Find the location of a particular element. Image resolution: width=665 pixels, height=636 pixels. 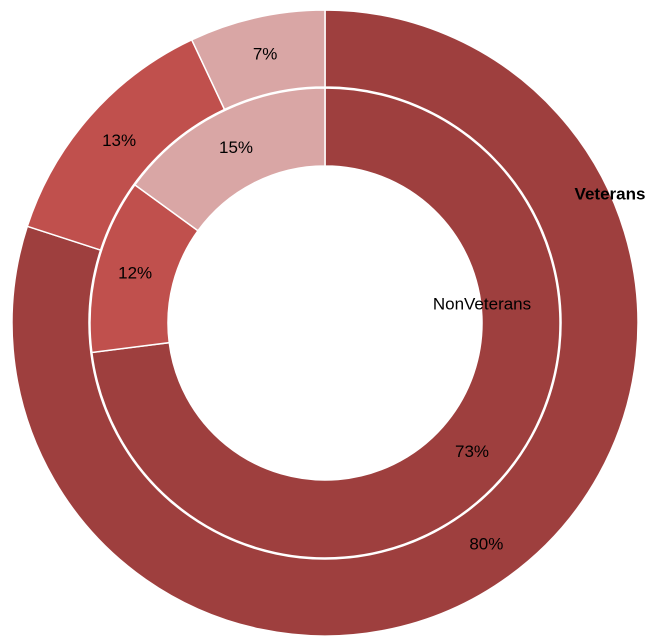

data-label: 7% is located at coordinates (265, 54).